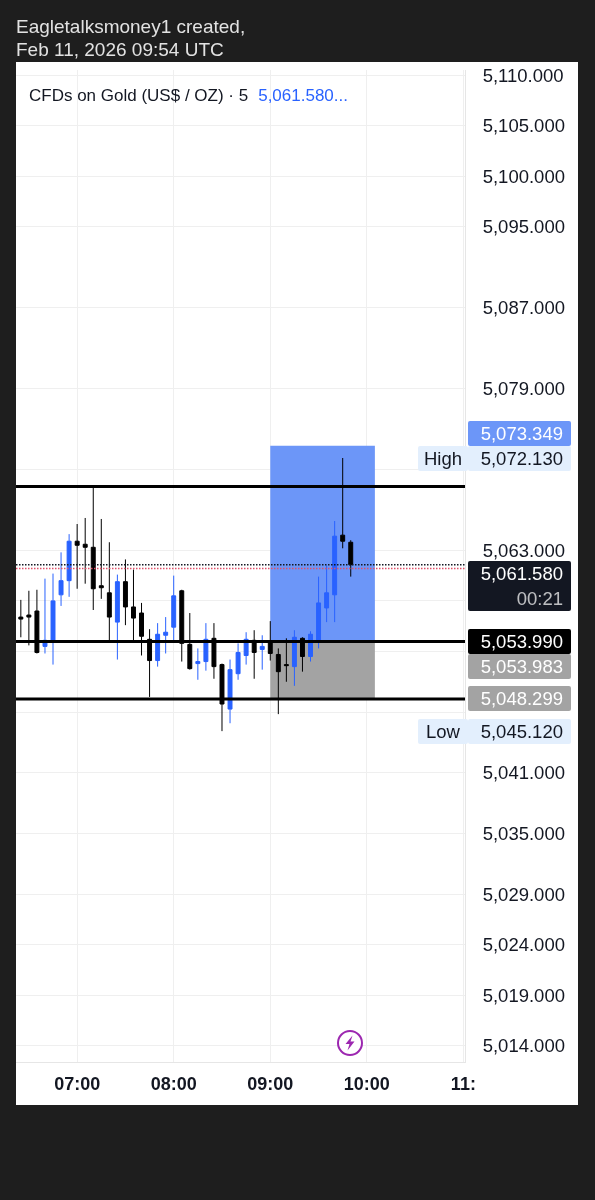 The image size is (595, 1200). Describe the element at coordinates (524, 550) in the screenshot. I see `y-tick-label: 5,063.000` at that location.